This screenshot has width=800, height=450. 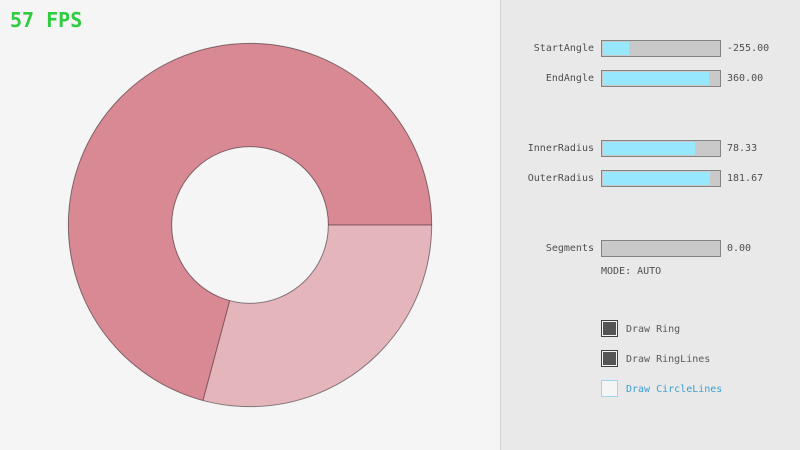 I want to click on segments-mode-text: MODE: AUTO, so click(x=631, y=271).